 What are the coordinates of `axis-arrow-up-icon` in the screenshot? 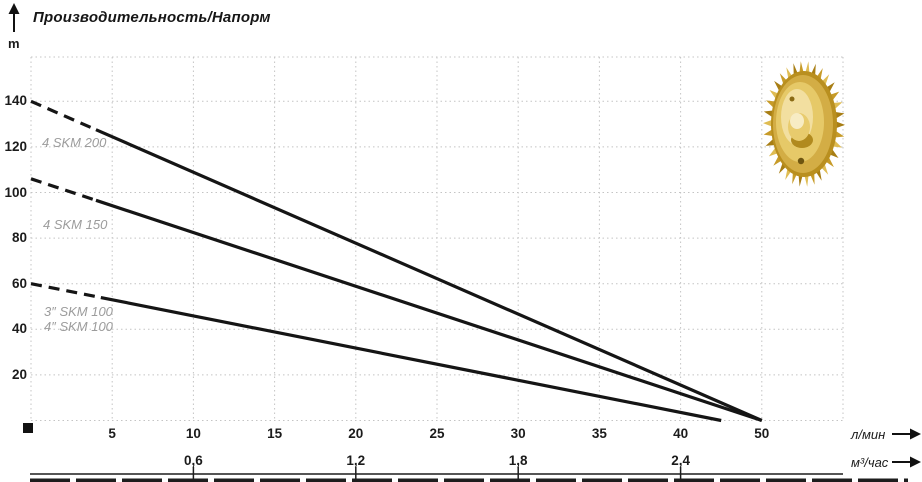 It's located at (14, 17).